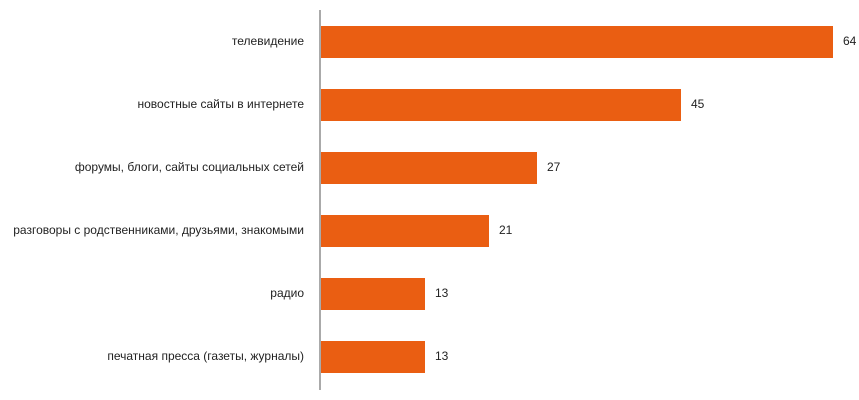 The height and width of the screenshot is (400, 859). Describe the element at coordinates (442, 293) in the screenshot. I see `value-label-4: 13` at that location.